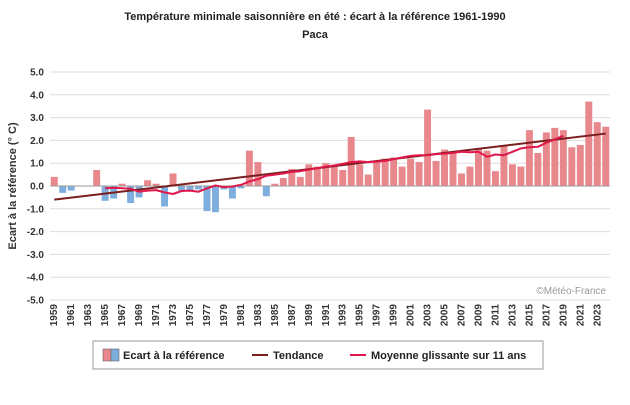 This screenshot has width=630, height=405. What do you see at coordinates (571, 291) in the screenshot?
I see `watermark: ©Météo-France` at bounding box center [571, 291].